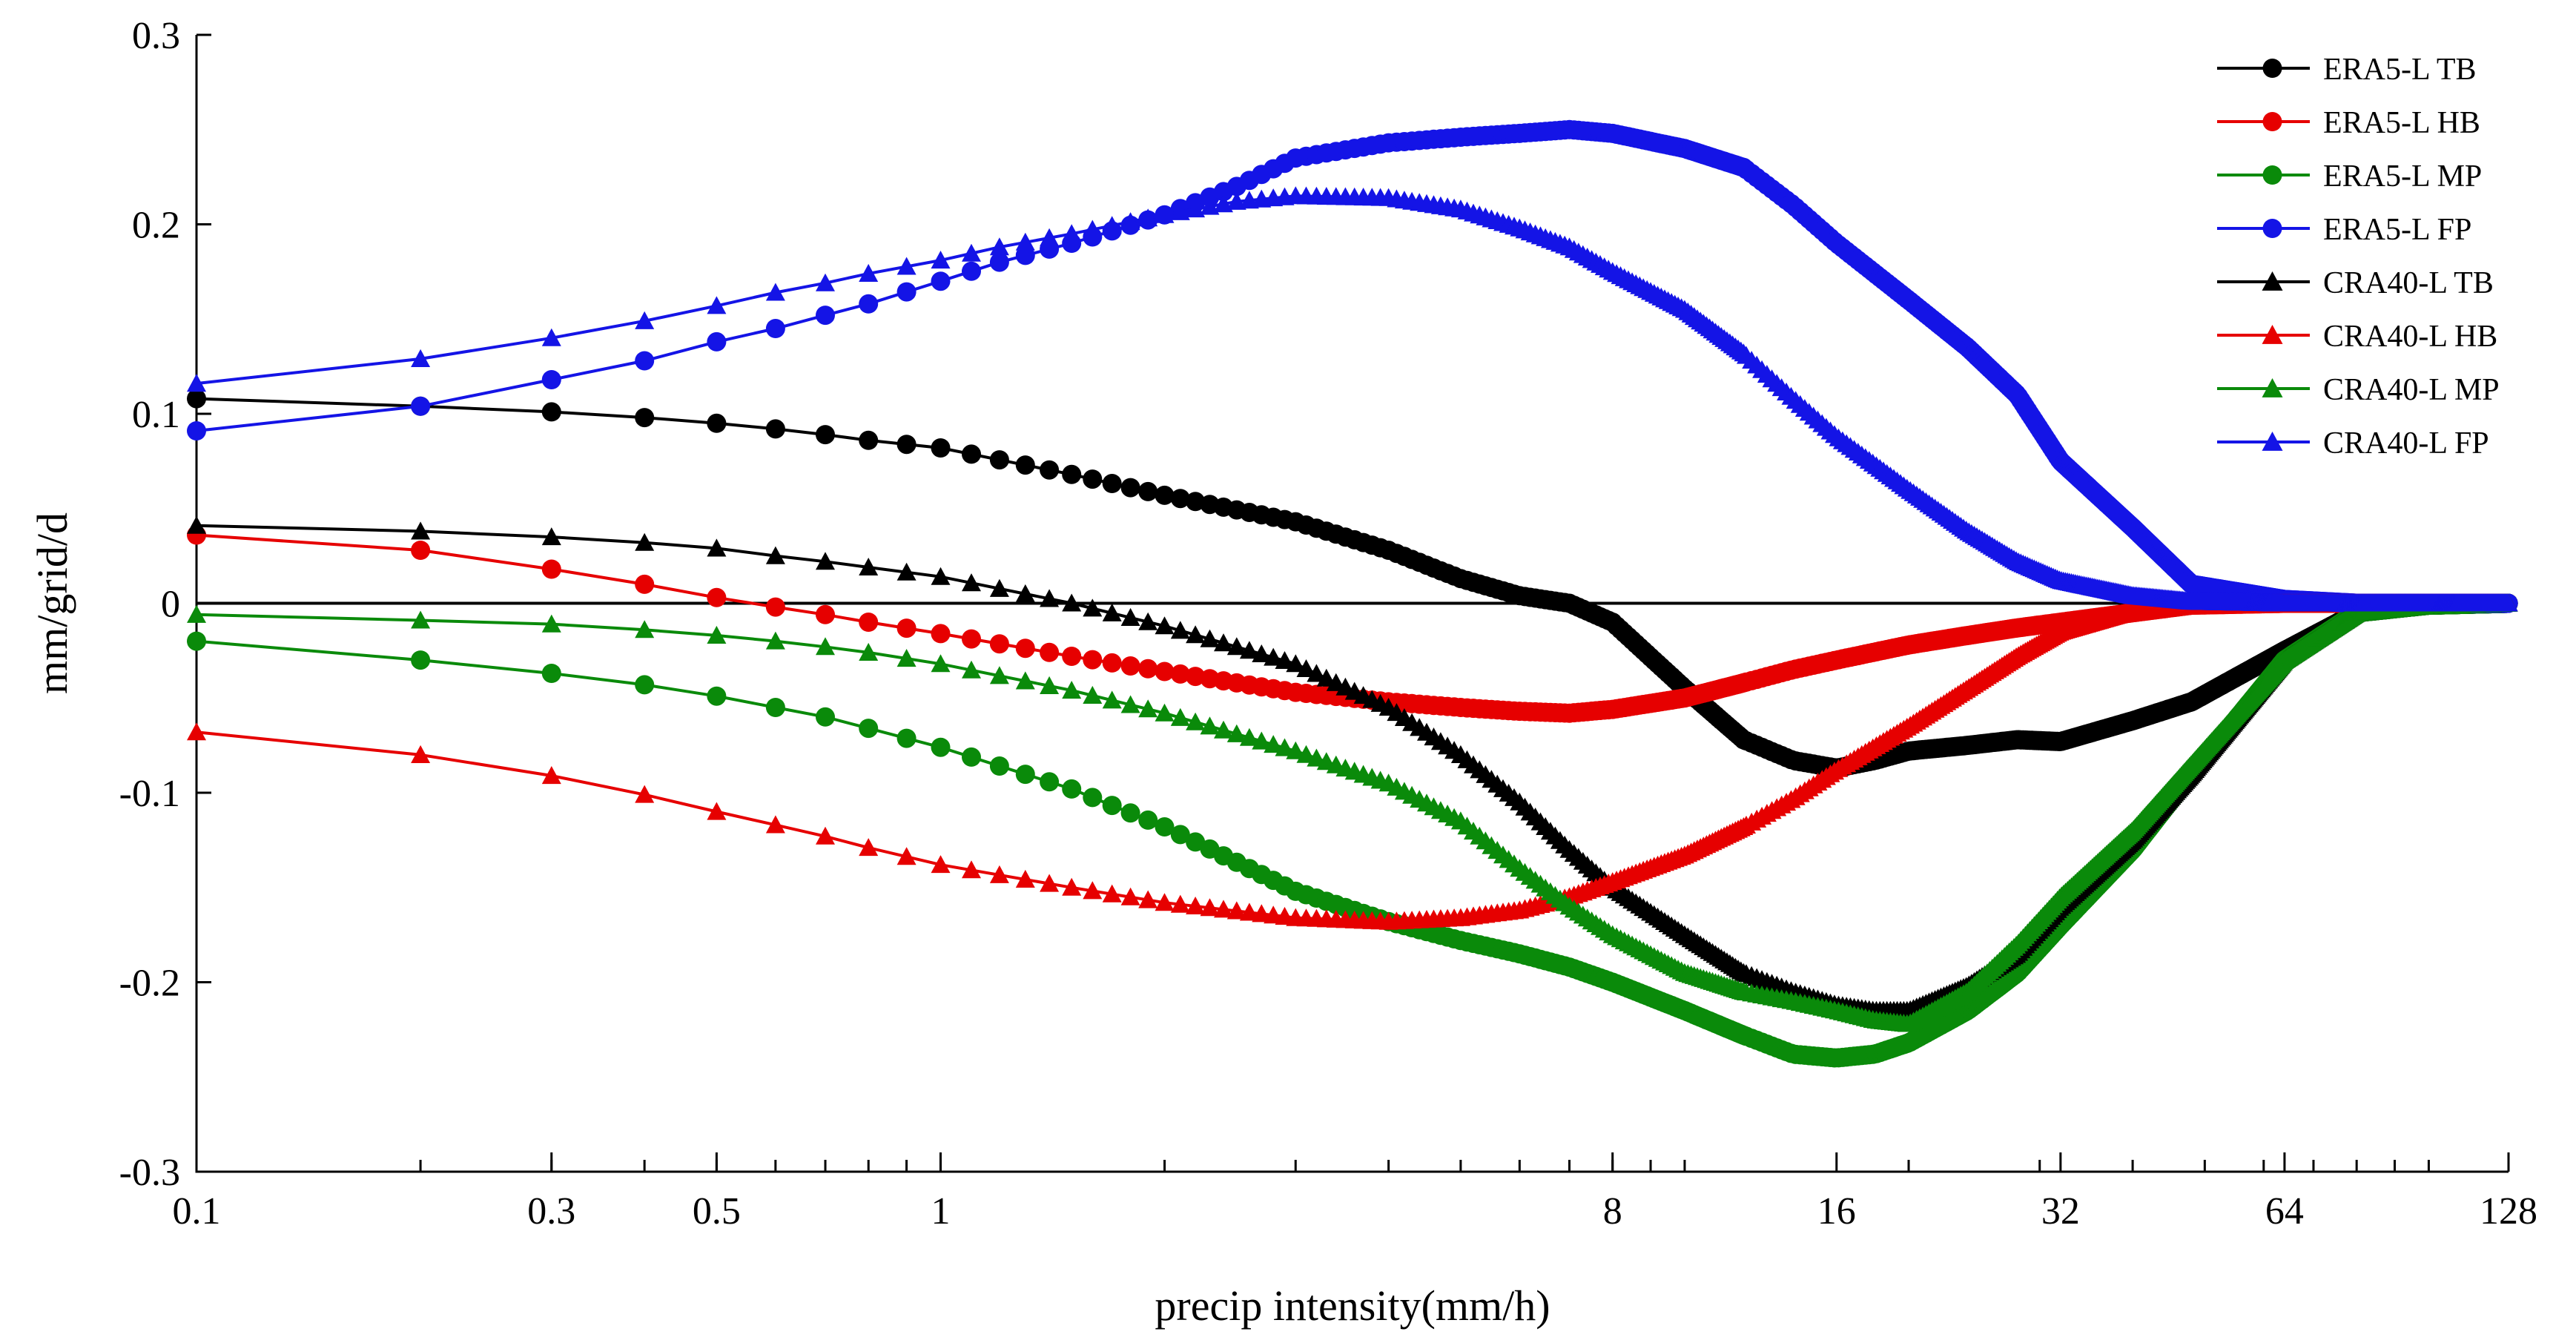 The height and width of the screenshot is (1343, 2576). I want to click on x-tick-label: 1, so click(940, 1211).